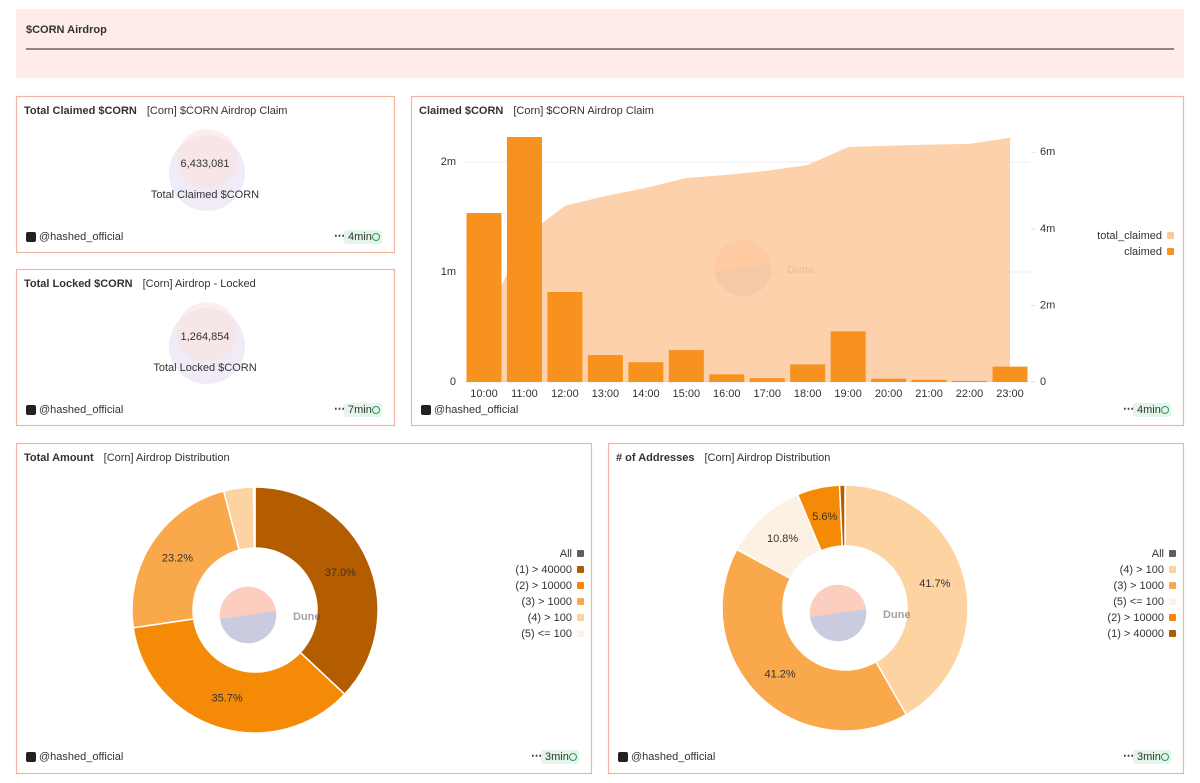 This screenshot has height=783, width=1200. I want to click on header-panel, so click(600, 43).